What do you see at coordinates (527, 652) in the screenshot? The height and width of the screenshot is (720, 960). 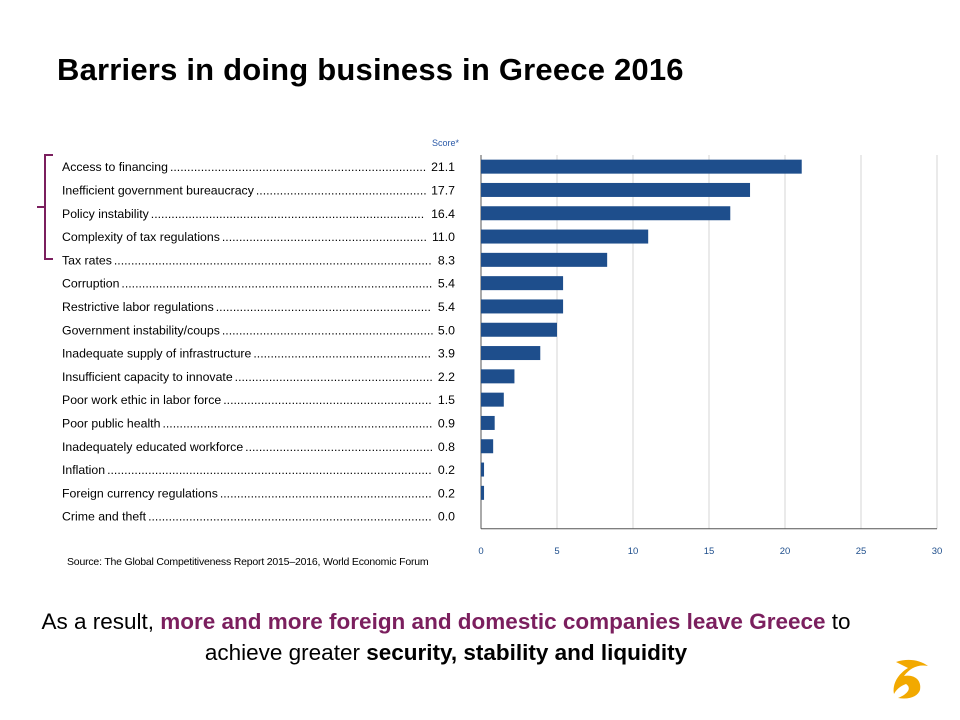 I see `conclusion-emphasis: security, stability and liquidity` at bounding box center [527, 652].